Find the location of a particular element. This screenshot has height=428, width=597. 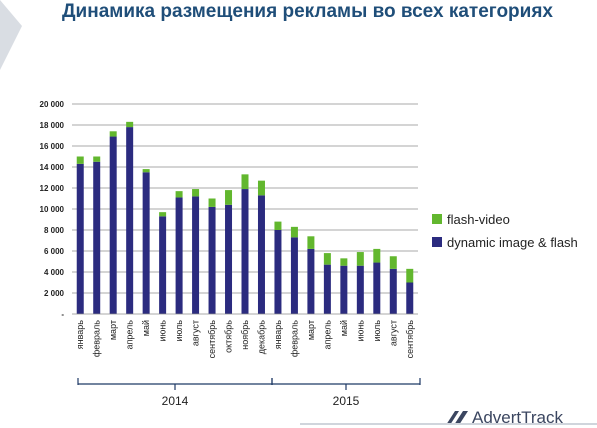

footer-divider is located at coordinates (448, 424).